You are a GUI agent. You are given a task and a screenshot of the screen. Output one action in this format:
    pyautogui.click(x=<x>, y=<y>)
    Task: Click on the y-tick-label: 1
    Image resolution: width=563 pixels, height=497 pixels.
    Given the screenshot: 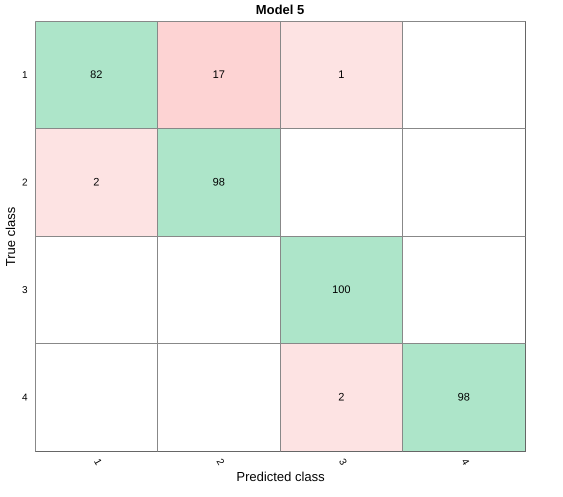 What is the action you would take?
    pyautogui.click(x=25, y=75)
    